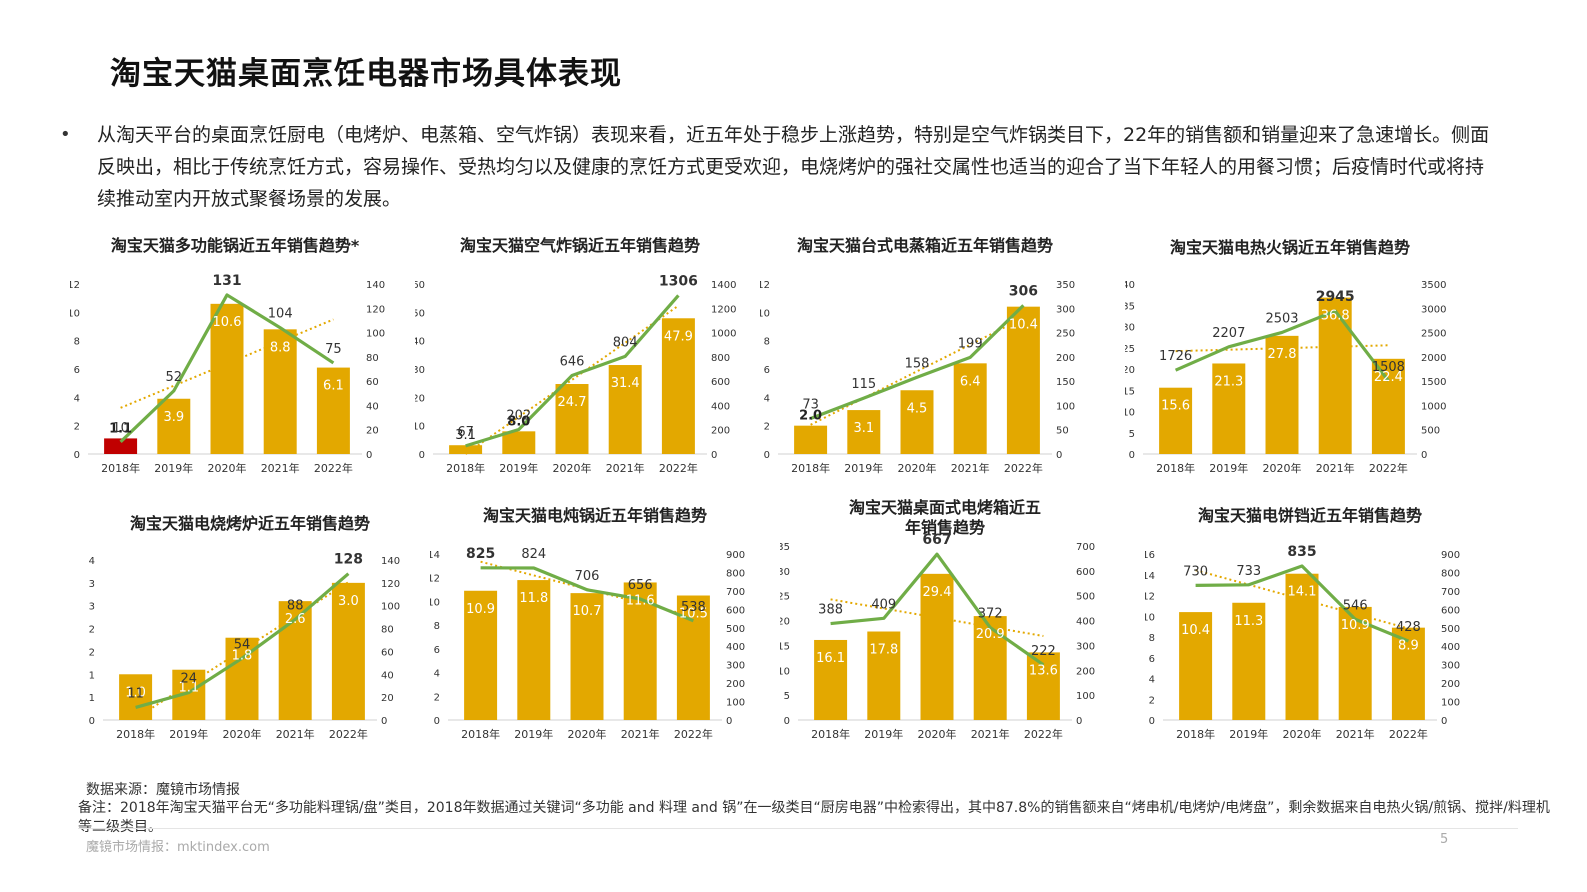 The width and height of the screenshot is (1587, 892). Describe the element at coordinates (970, 468) in the screenshot. I see `x-tick-label: 2021年` at that location.